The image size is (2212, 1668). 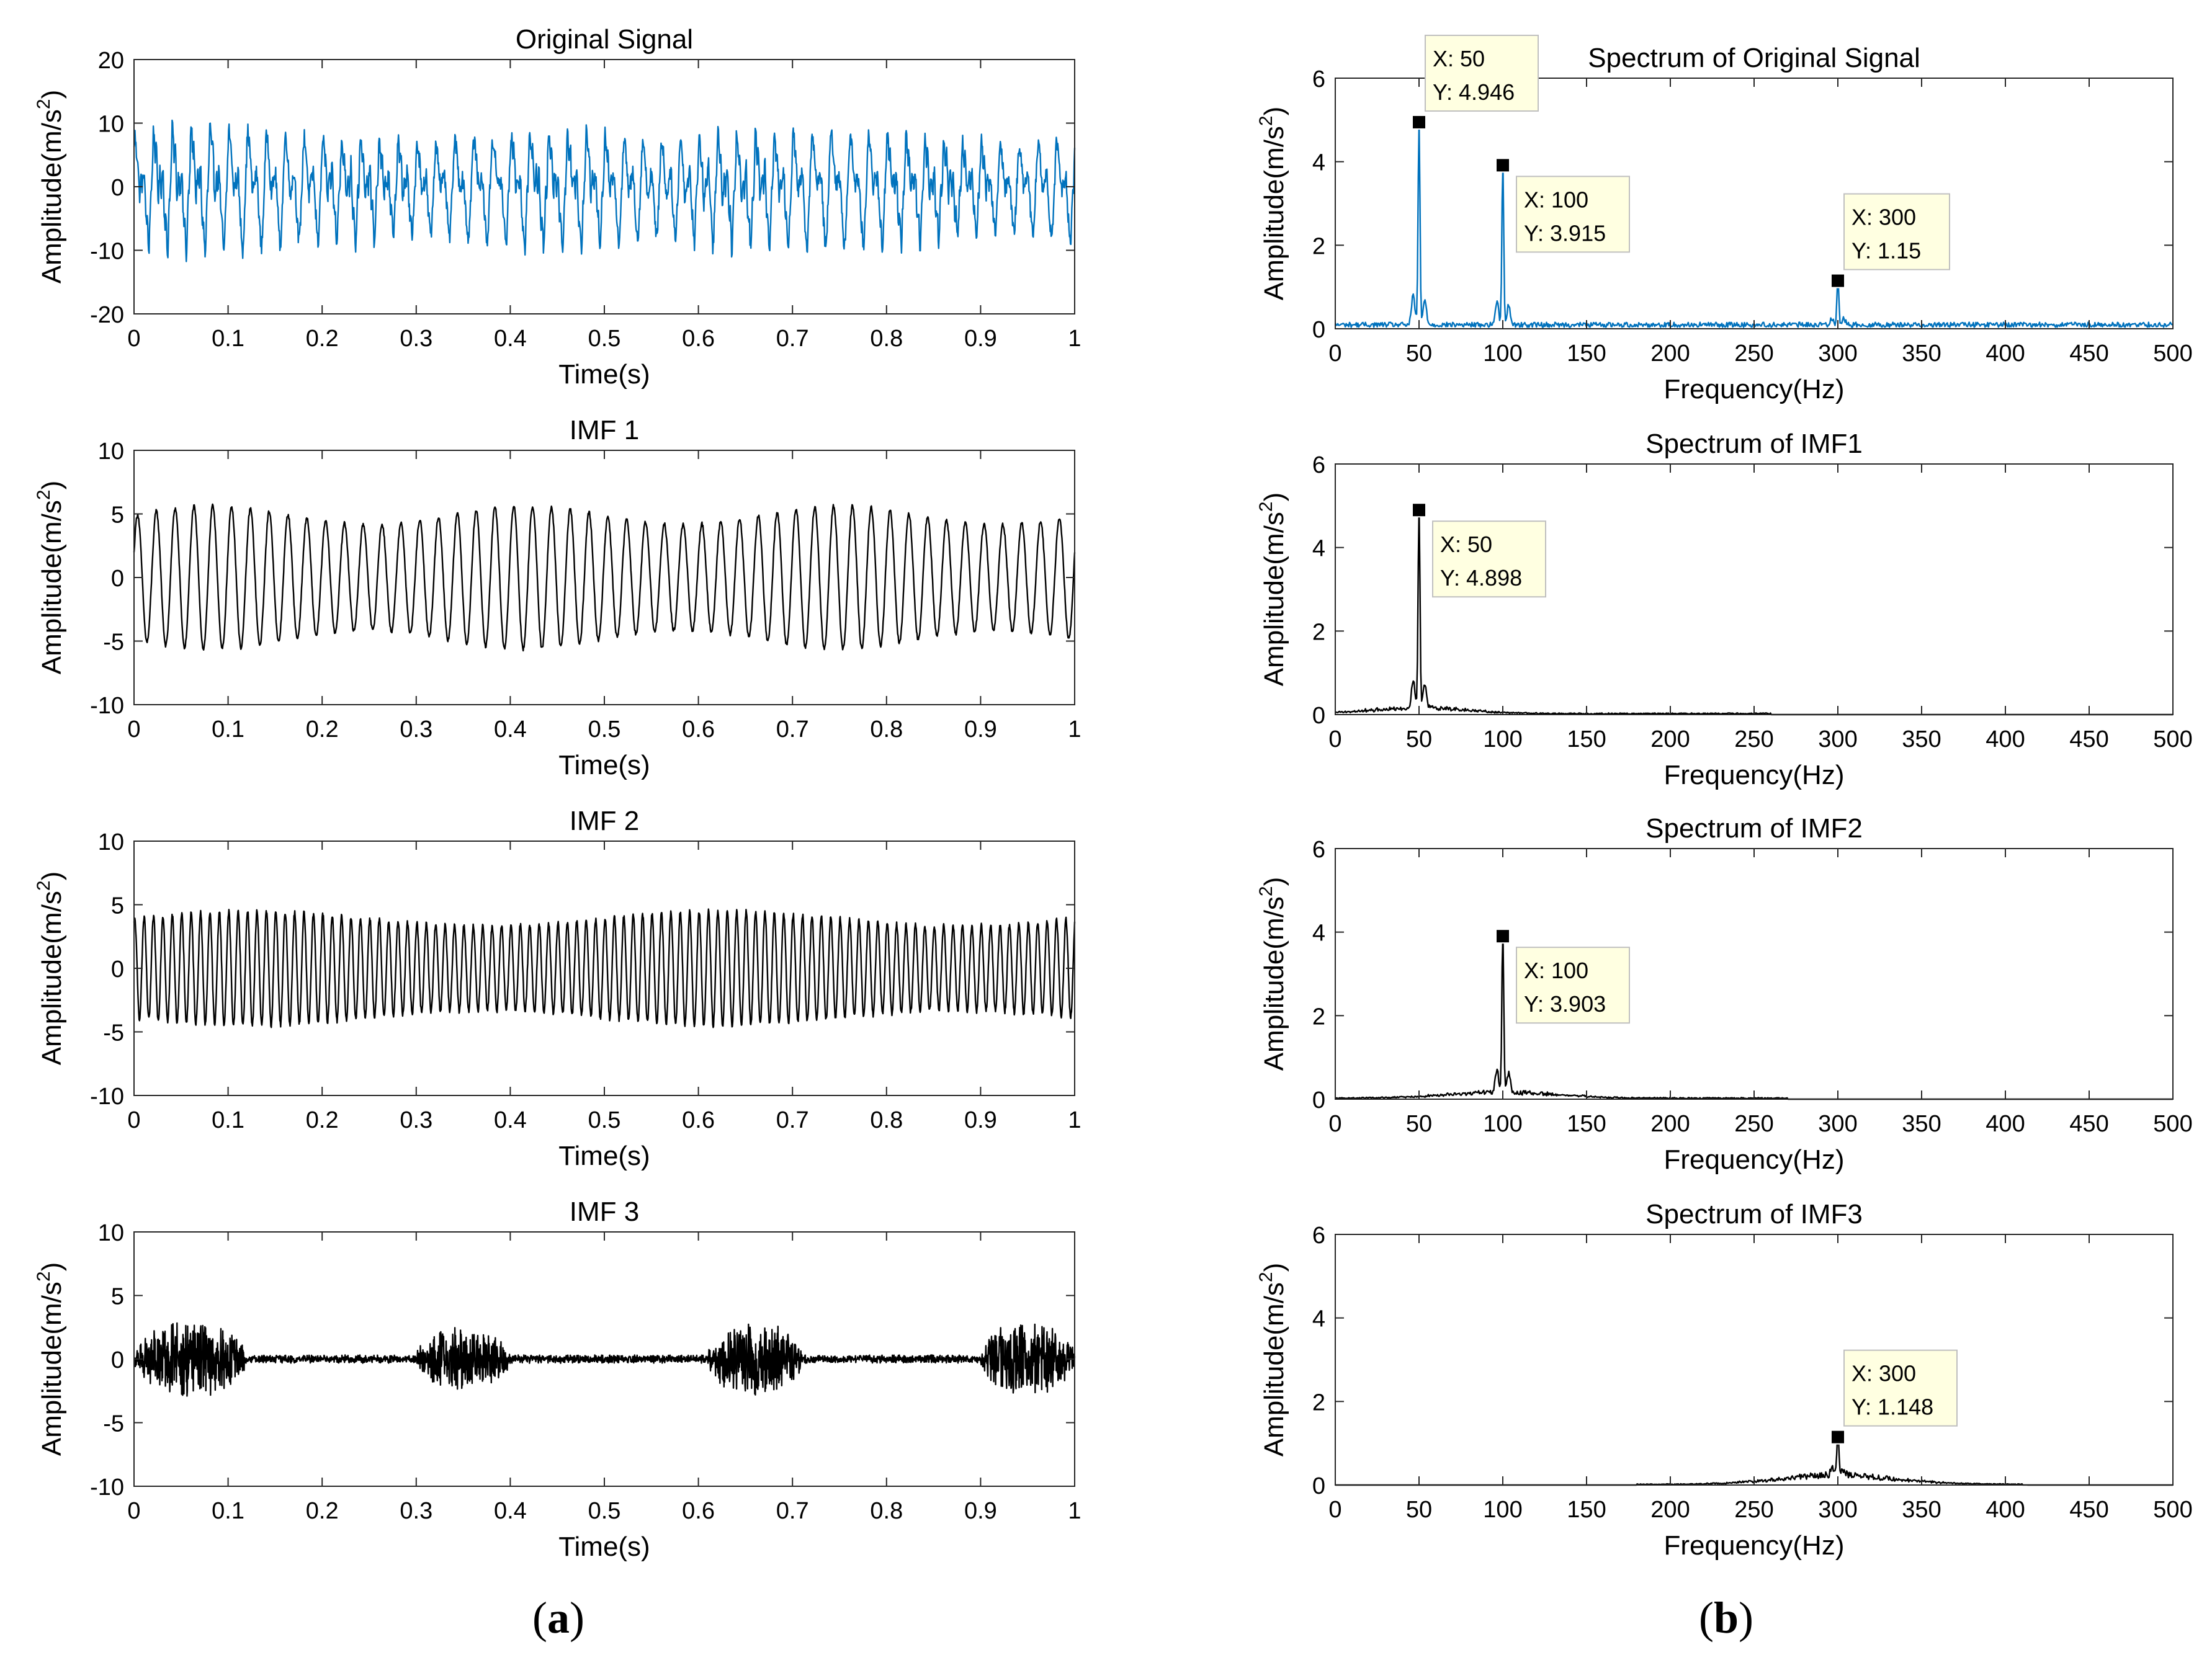 I want to click on datatip: X: 300 Y: 1.15, so click(x=1890, y=240).